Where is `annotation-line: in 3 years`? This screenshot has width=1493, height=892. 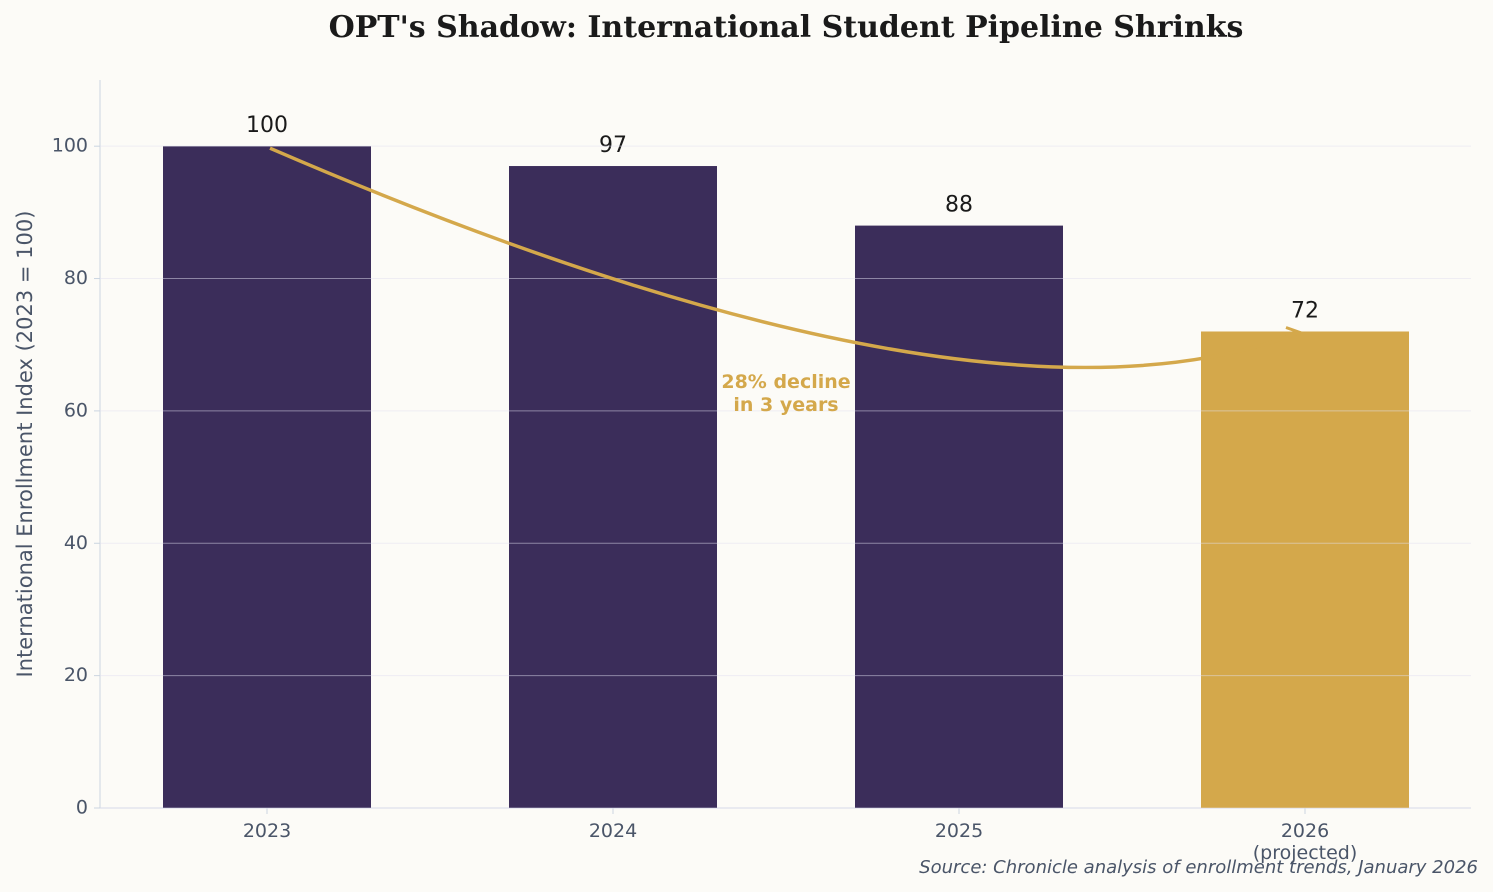 annotation-line: in 3 years is located at coordinates (785, 405).